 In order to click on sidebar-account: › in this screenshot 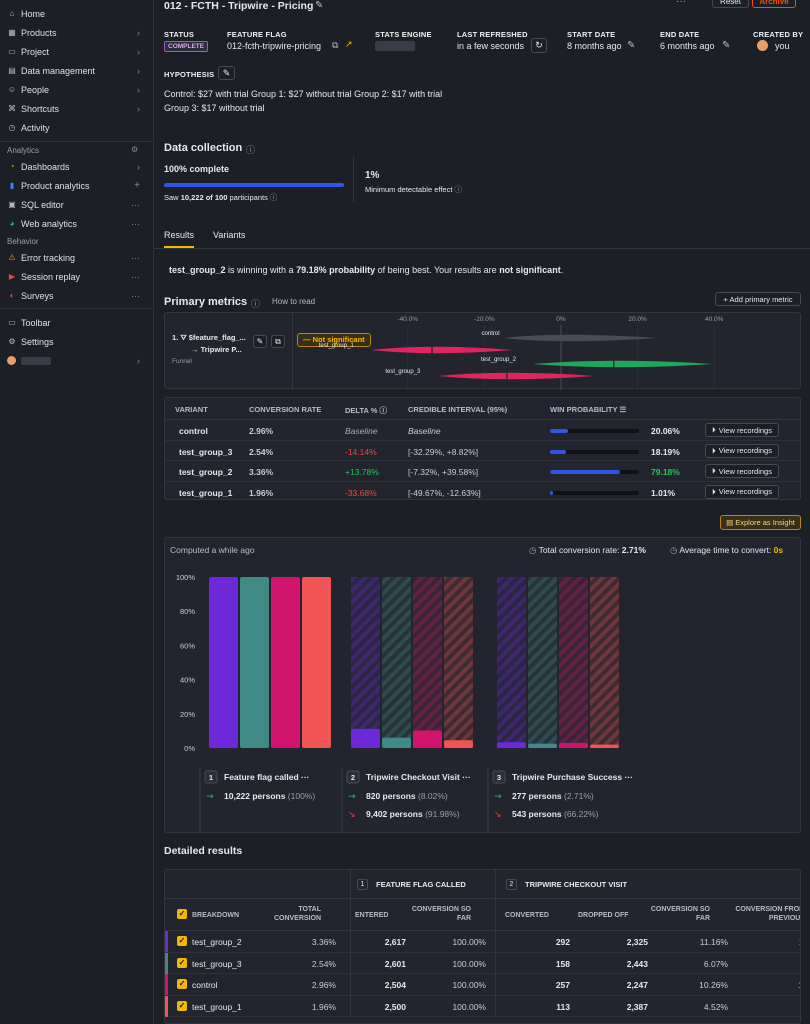, I will do `click(77, 360)`.